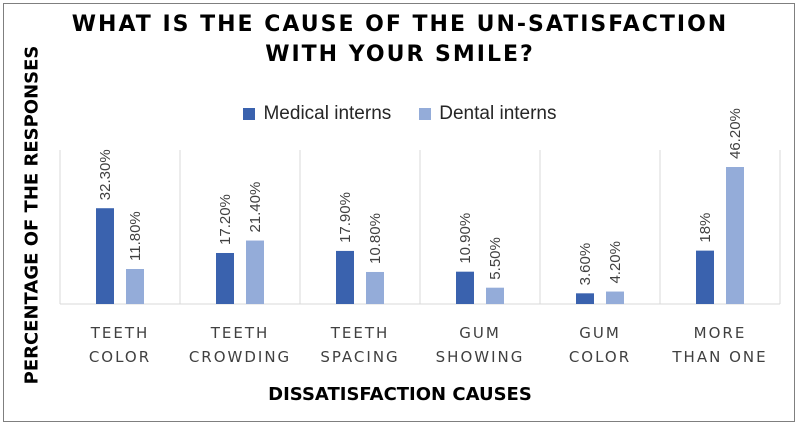 This screenshot has height=427, width=800. What do you see at coordinates (249, 114) in the screenshot?
I see `legend-swatch-medical` at bounding box center [249, 114].